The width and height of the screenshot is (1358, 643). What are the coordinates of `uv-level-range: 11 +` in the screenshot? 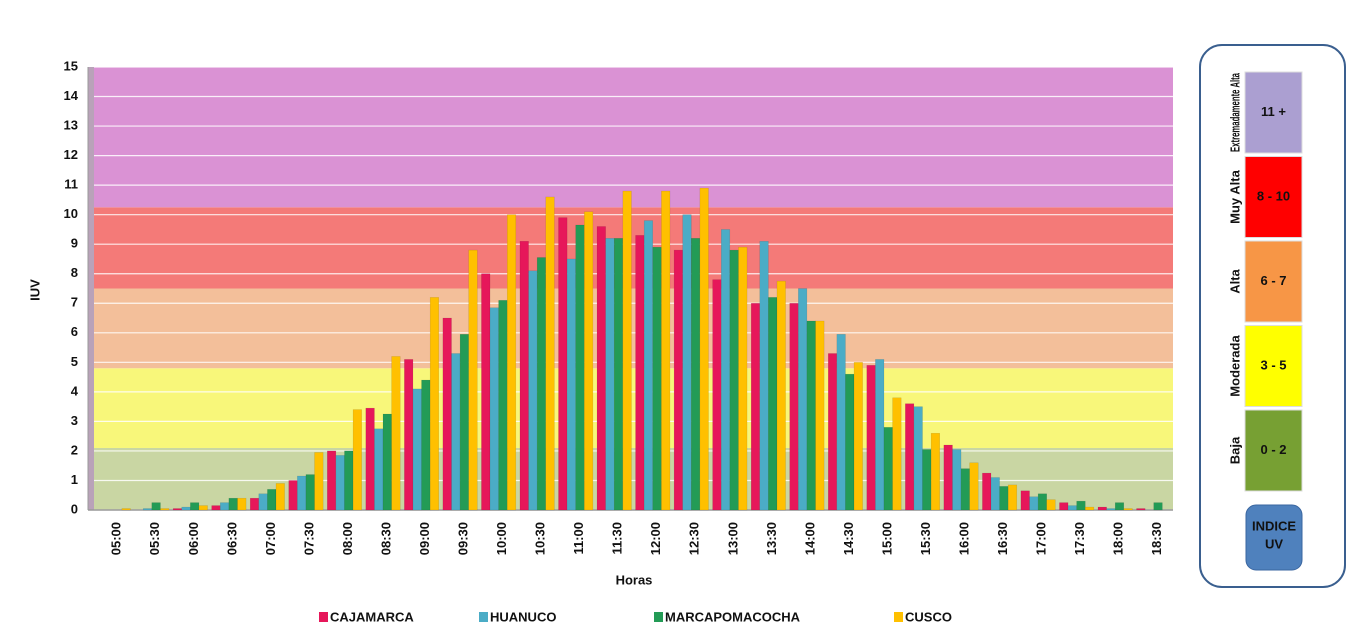 It's located at (1273, 111).